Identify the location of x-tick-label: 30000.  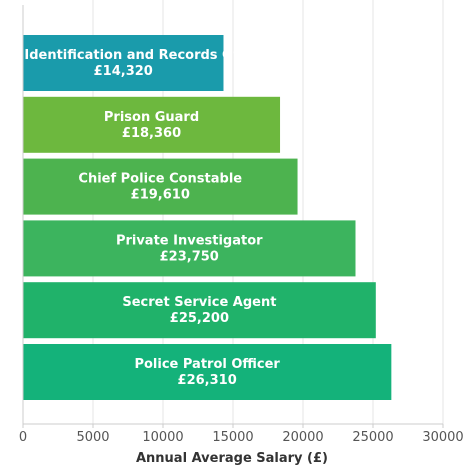
(442, 437).